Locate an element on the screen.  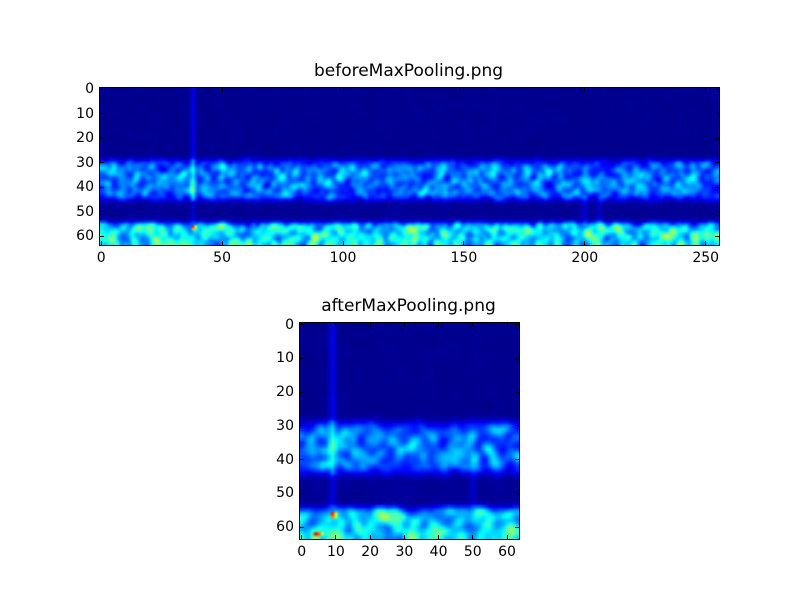
x-tick-label: 30 is located at coordinates (404, 552).